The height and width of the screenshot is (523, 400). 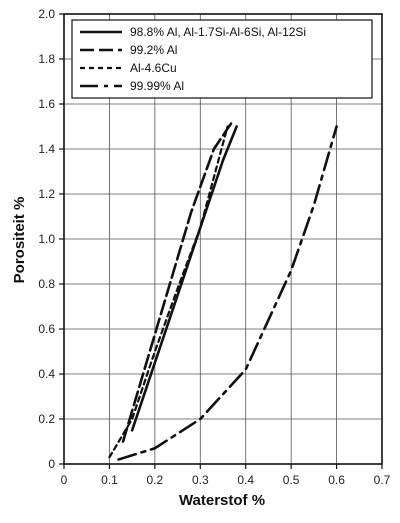 What do you see at coordinates (200, 480) in the screenshot?
I see `x-tick-label: 0.3` at bounding box center [200, 480].